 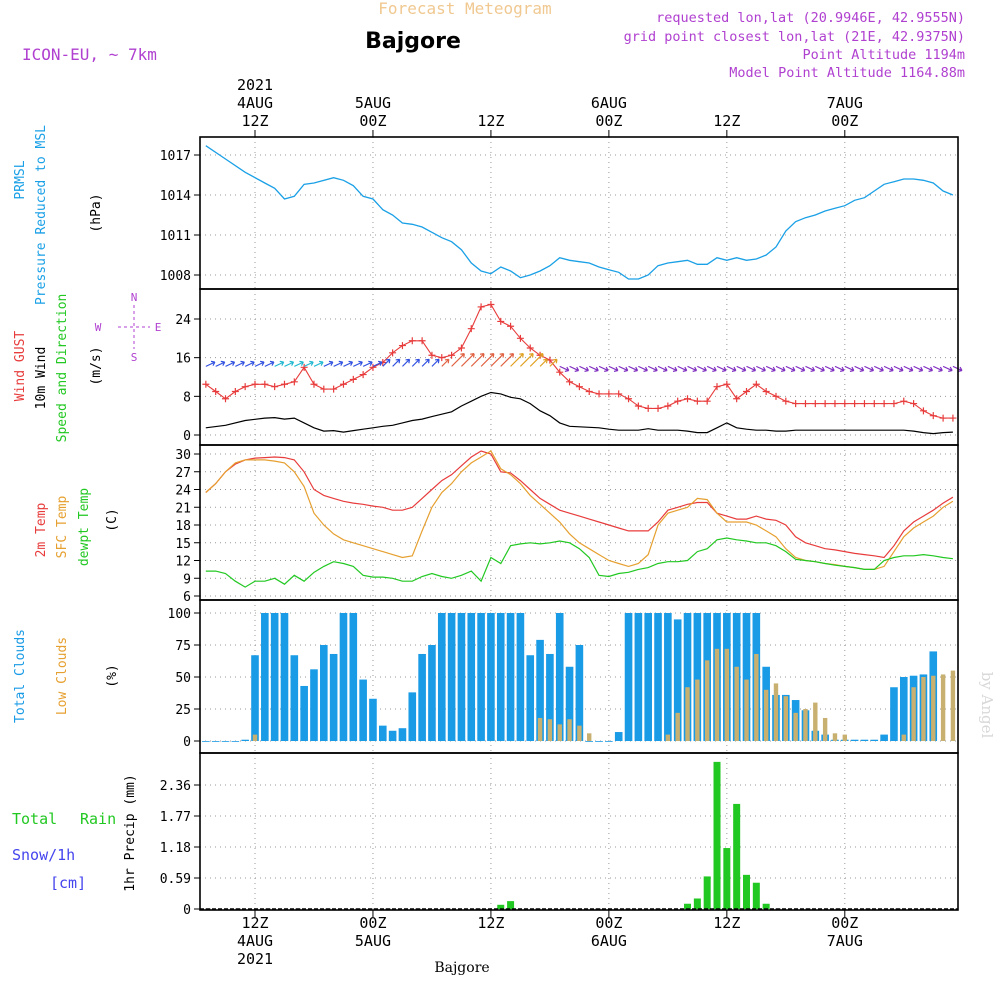 What do you see at coordinates (130, 832) in the screenshot?
I see `axis-label-precip: 1hr Precip (mm)` at bounding box center [130, 832].